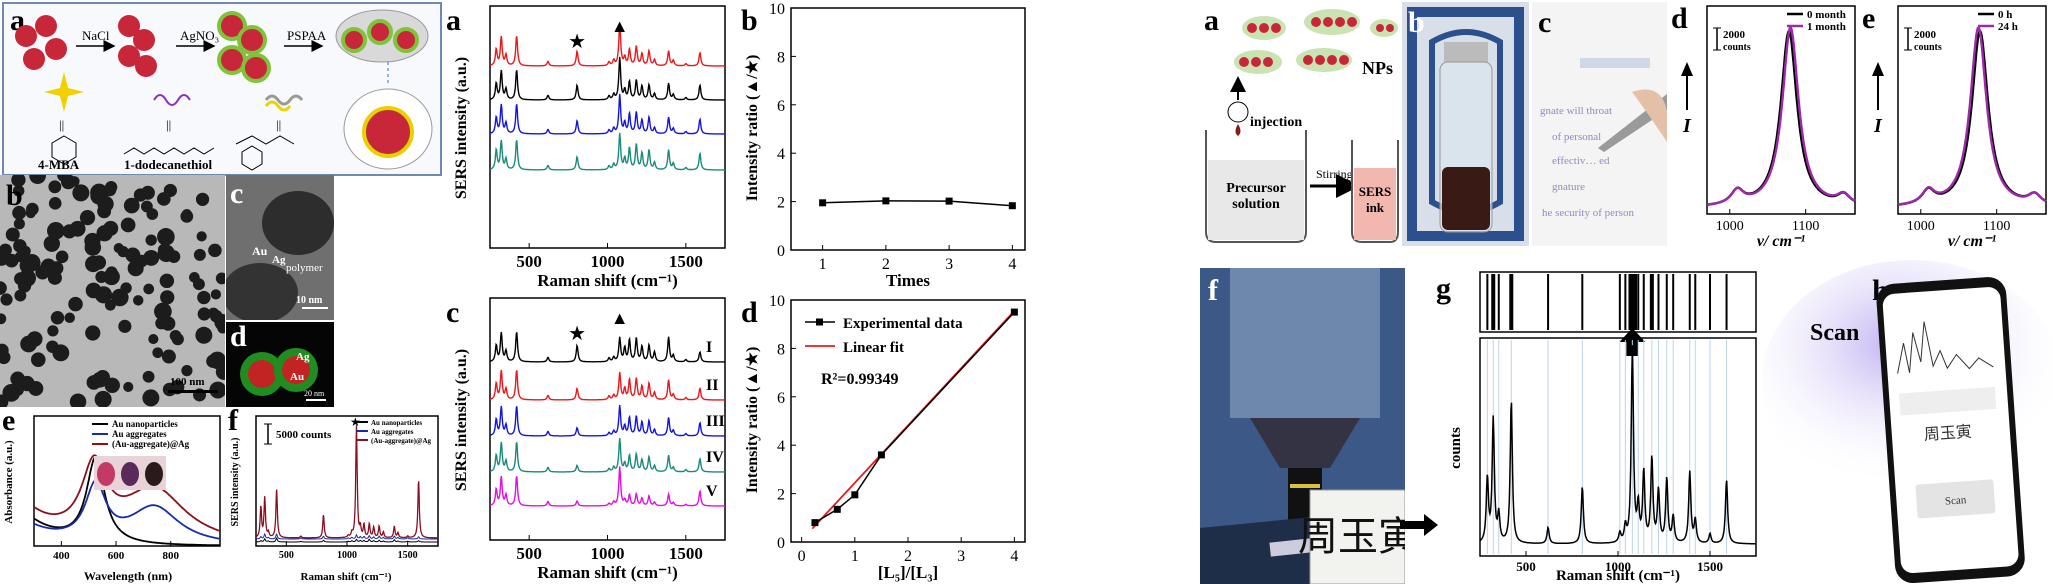  What do you see at coordinates (269, 132) in the screenshot?
I see `pspaa-molecule: ||` at bounding box center [269, 132].